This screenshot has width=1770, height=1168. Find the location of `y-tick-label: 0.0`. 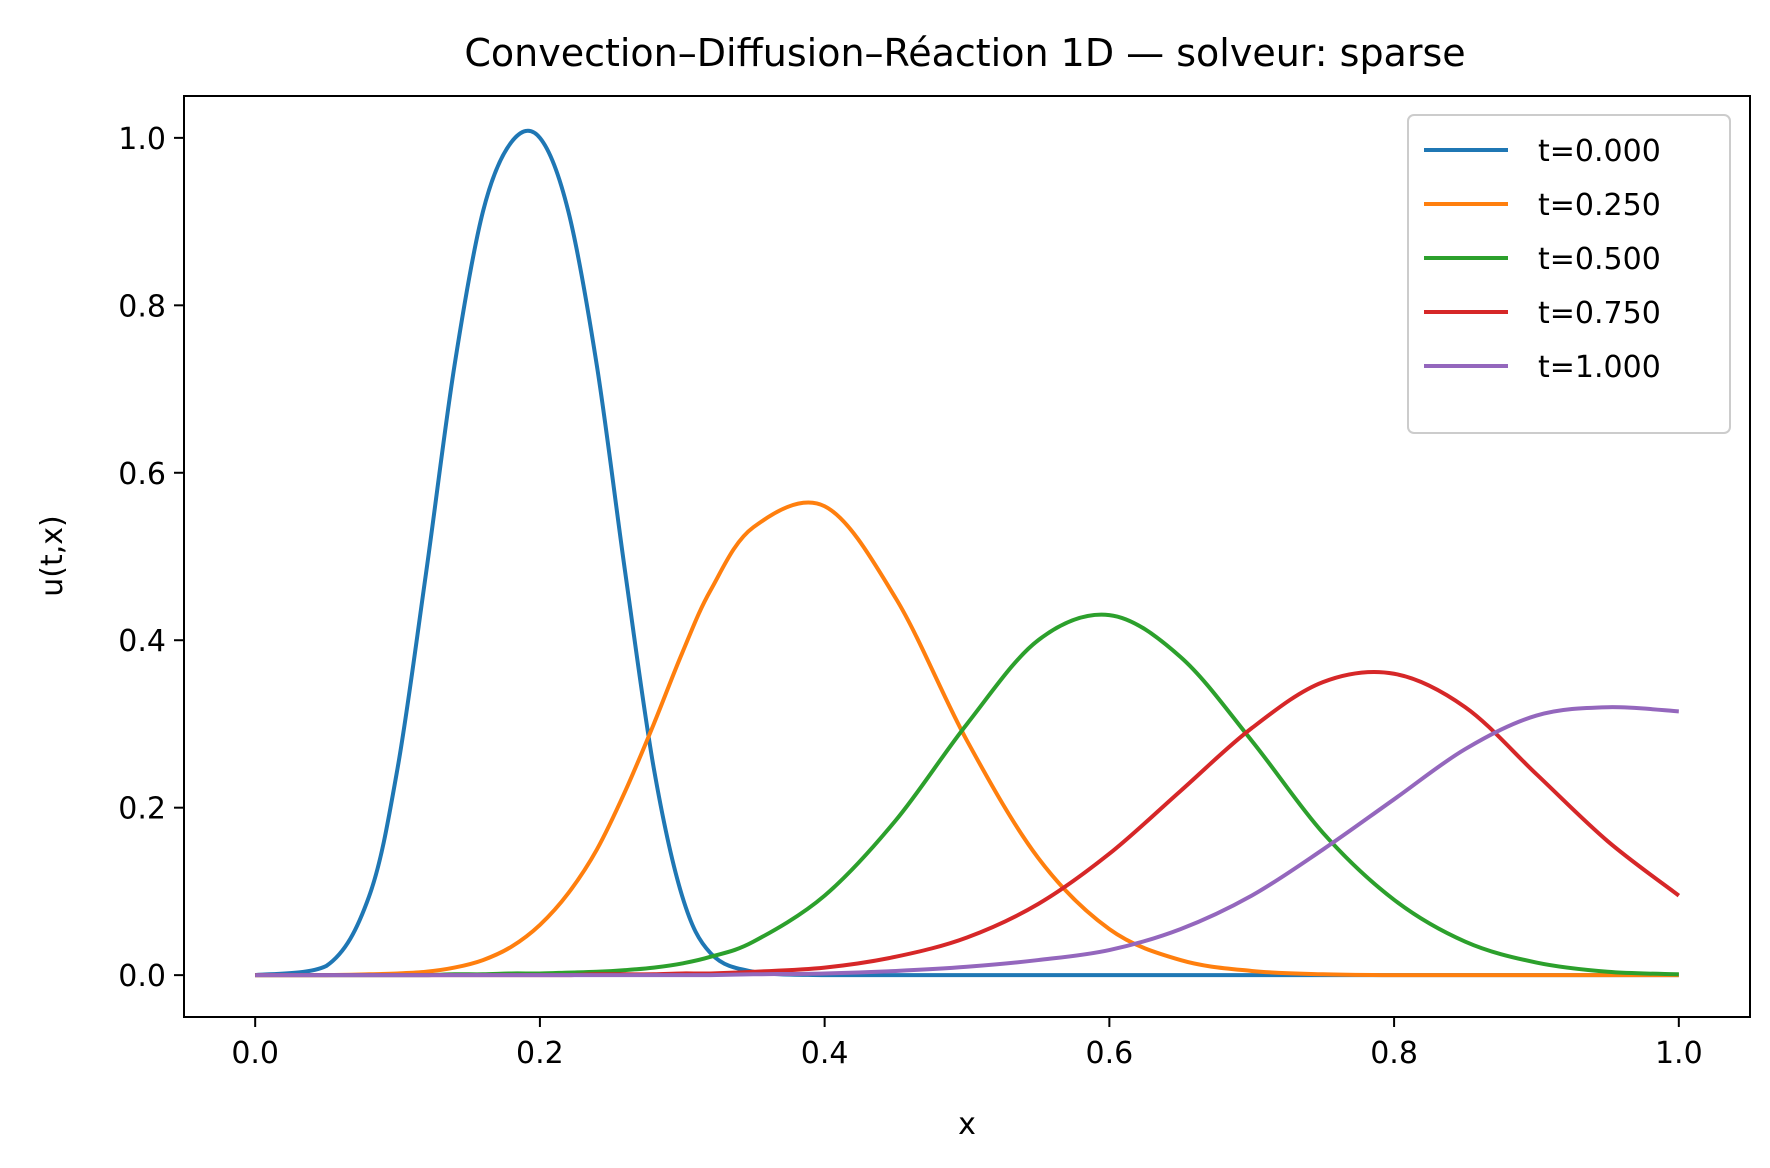

y-tick-label: 0.0 is located at coordinates (142, 976).